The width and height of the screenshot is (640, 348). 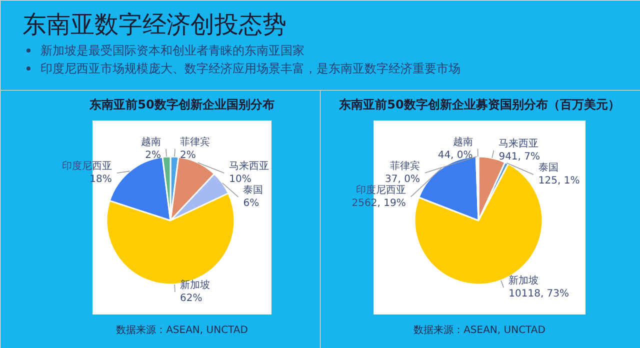 What do you see at coordinates (191, 298) in the screenshot?
I see `data-label: 62%` at bounding box center [191, 298].